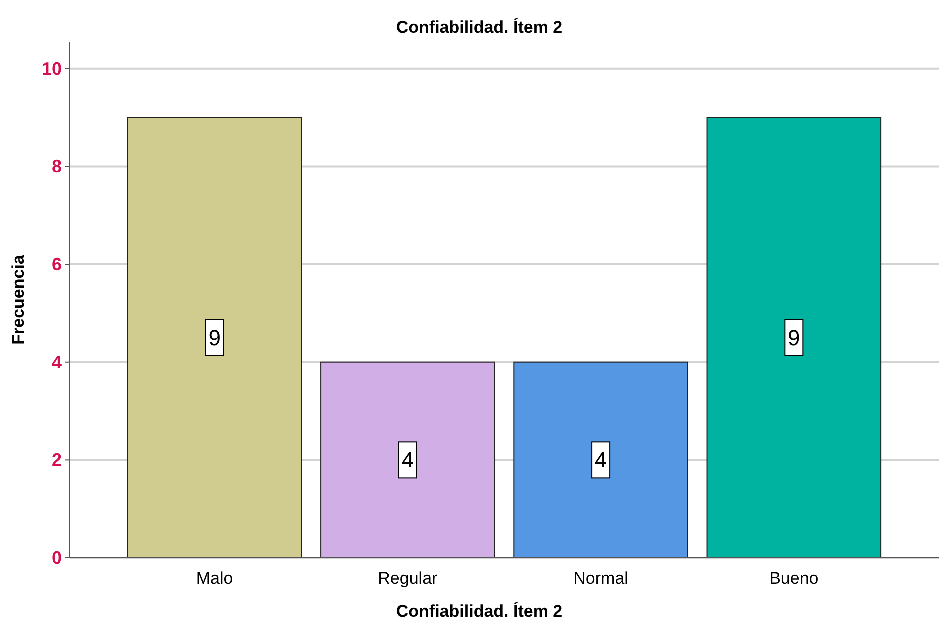  I want to click on x-tick-label: Normal, so click(601, 578).